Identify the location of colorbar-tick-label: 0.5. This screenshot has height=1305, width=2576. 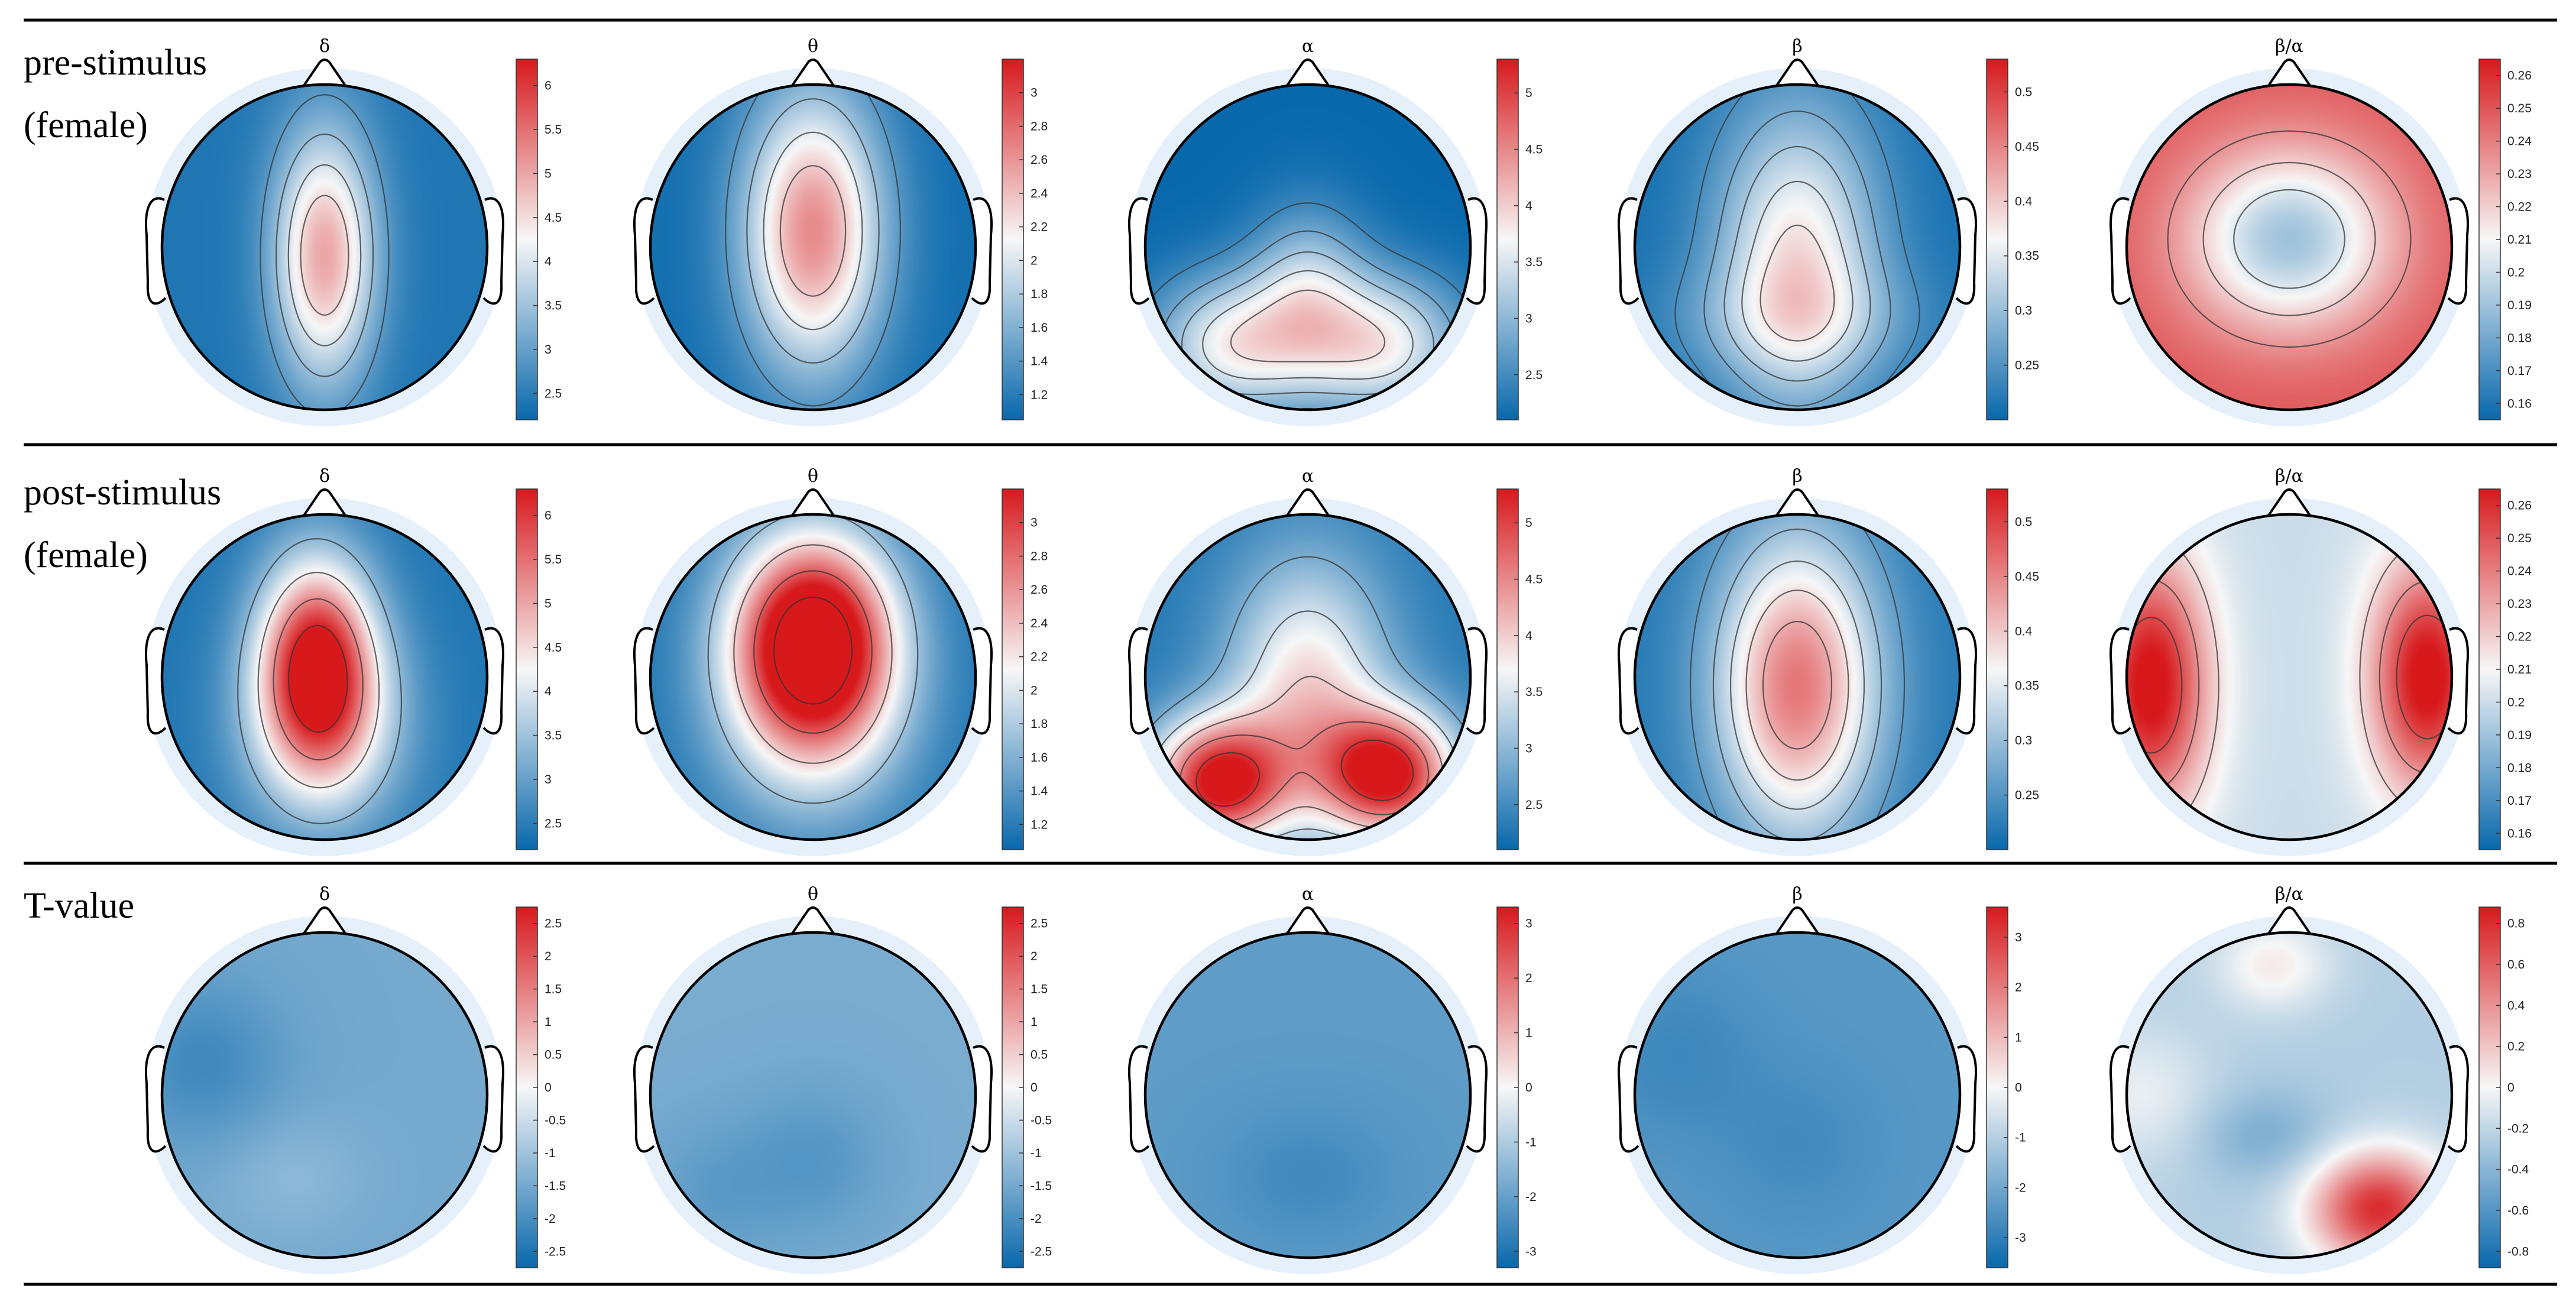
(2023, 522).